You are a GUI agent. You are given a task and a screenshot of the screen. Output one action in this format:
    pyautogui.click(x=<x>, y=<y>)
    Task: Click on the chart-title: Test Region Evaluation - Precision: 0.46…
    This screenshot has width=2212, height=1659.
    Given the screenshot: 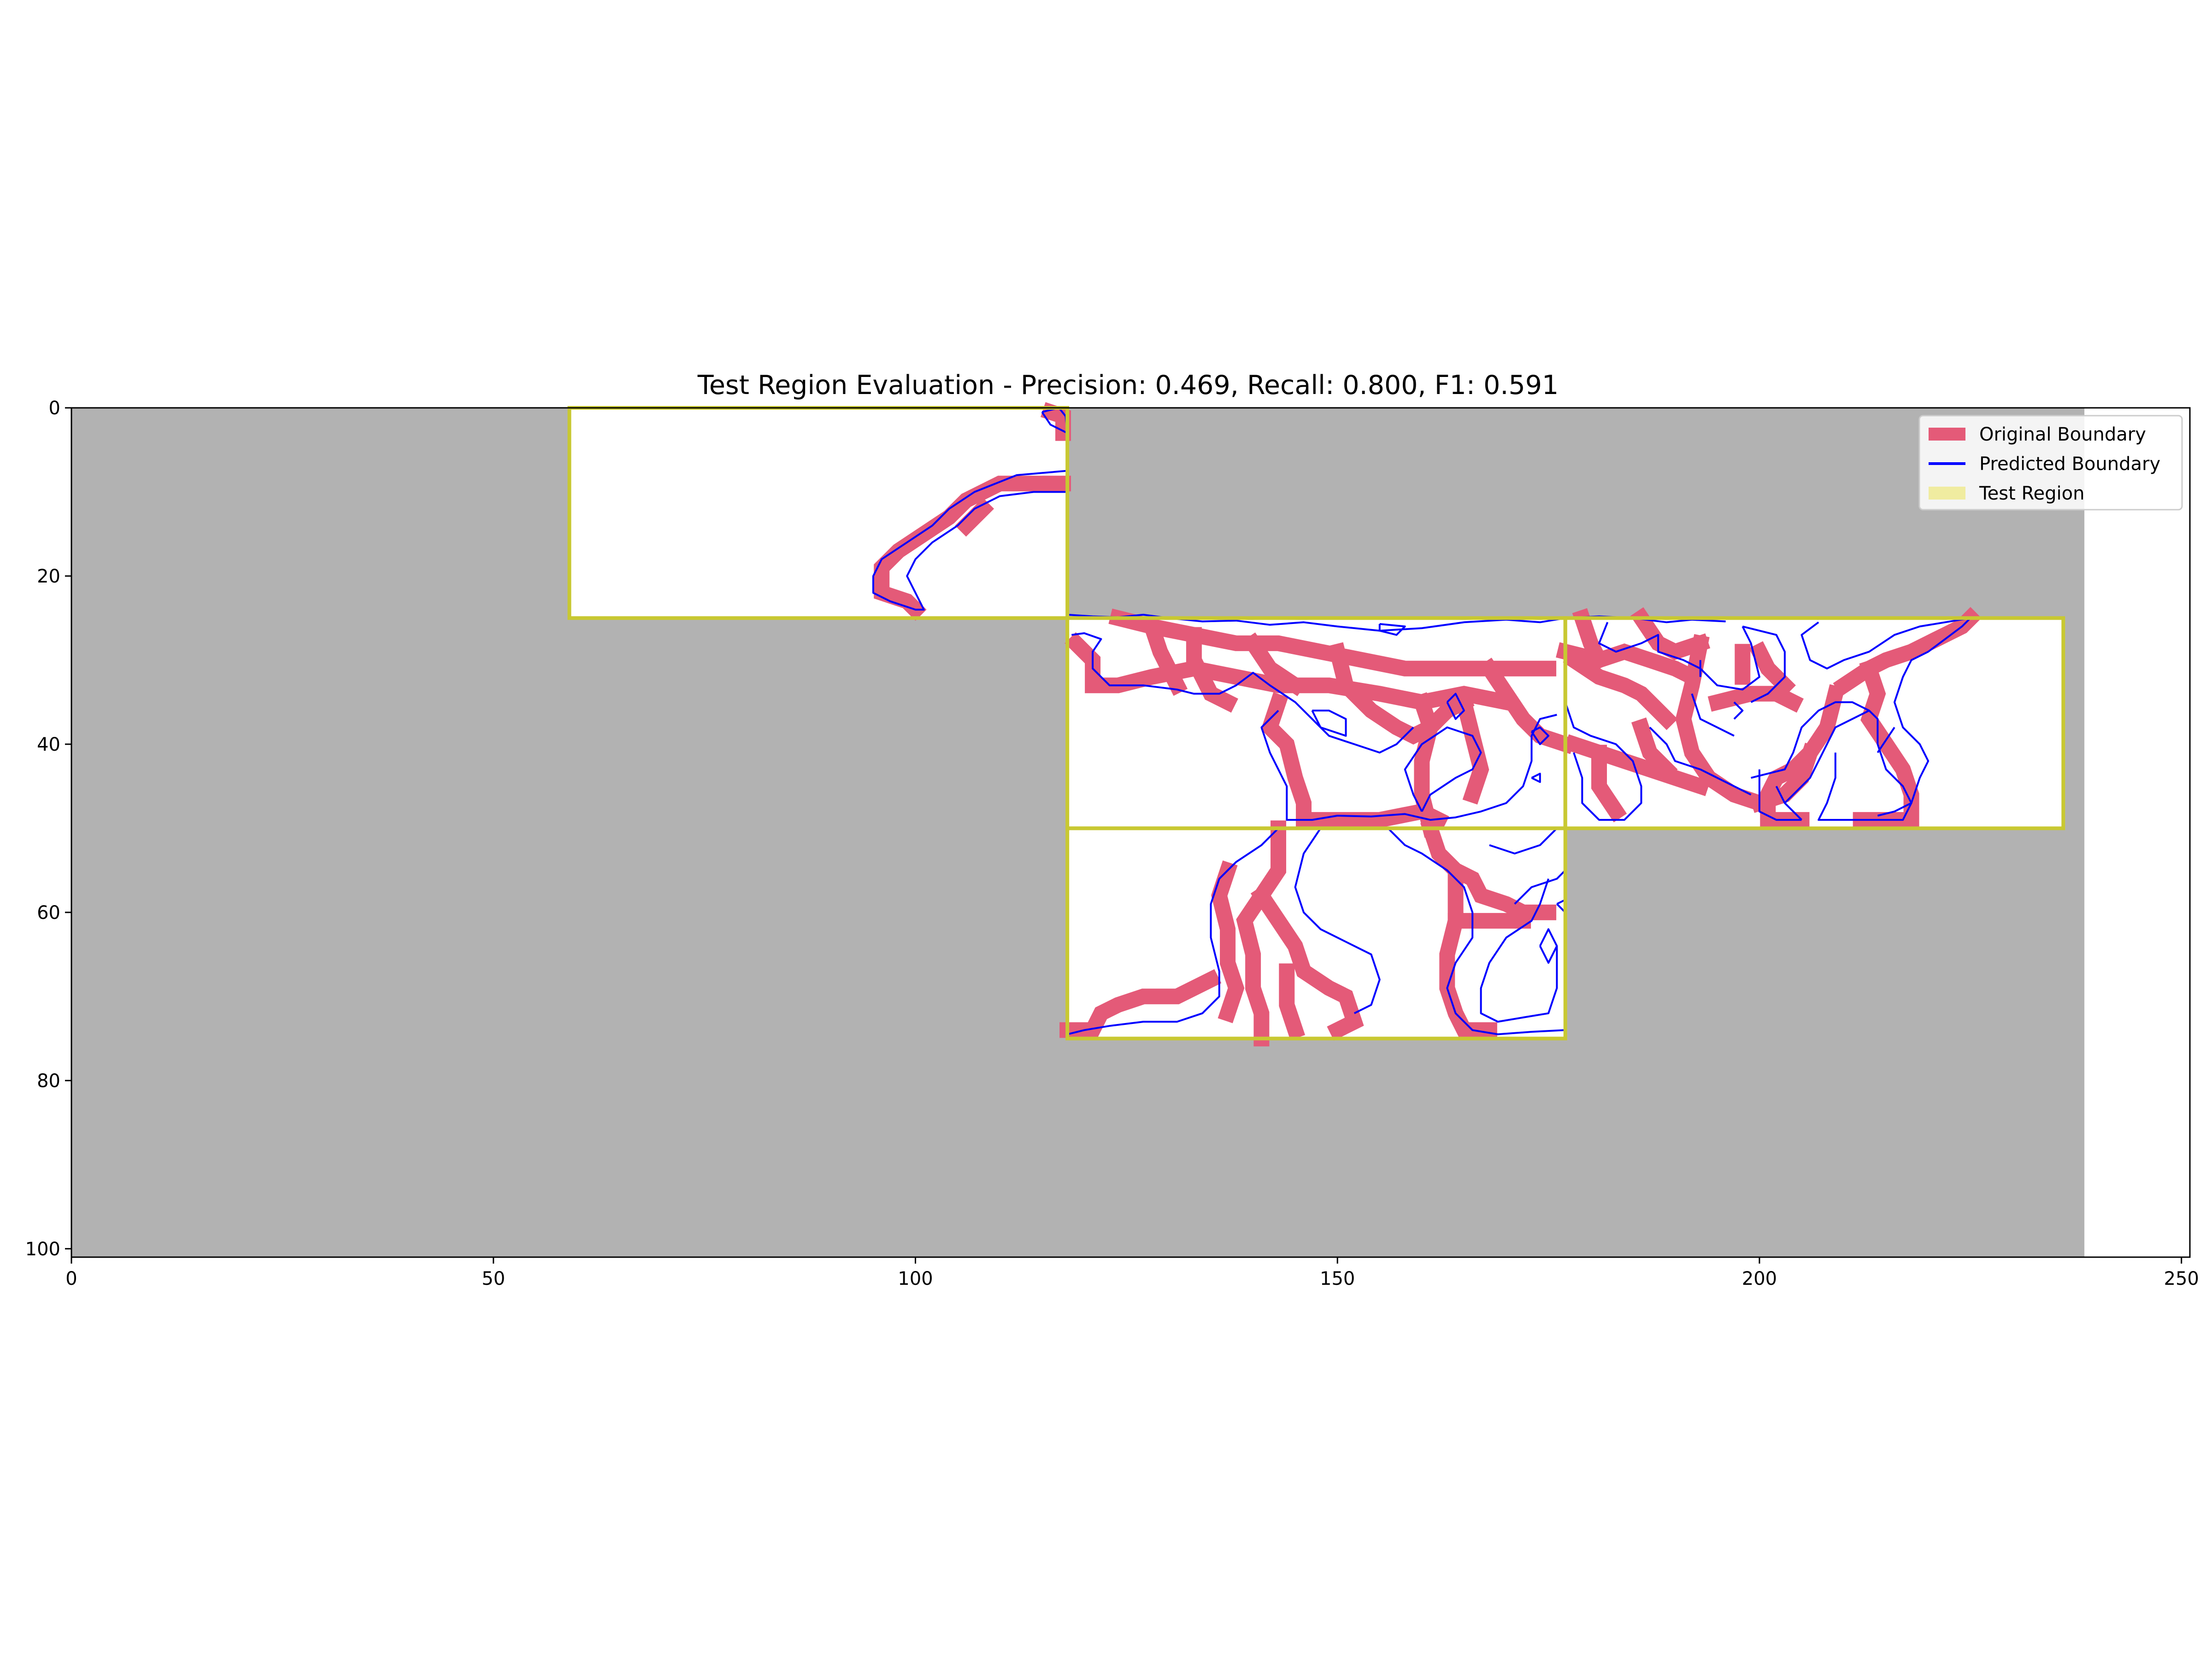 What is the action you would take?
    pyautogui.click(x=1128, y=385)
    